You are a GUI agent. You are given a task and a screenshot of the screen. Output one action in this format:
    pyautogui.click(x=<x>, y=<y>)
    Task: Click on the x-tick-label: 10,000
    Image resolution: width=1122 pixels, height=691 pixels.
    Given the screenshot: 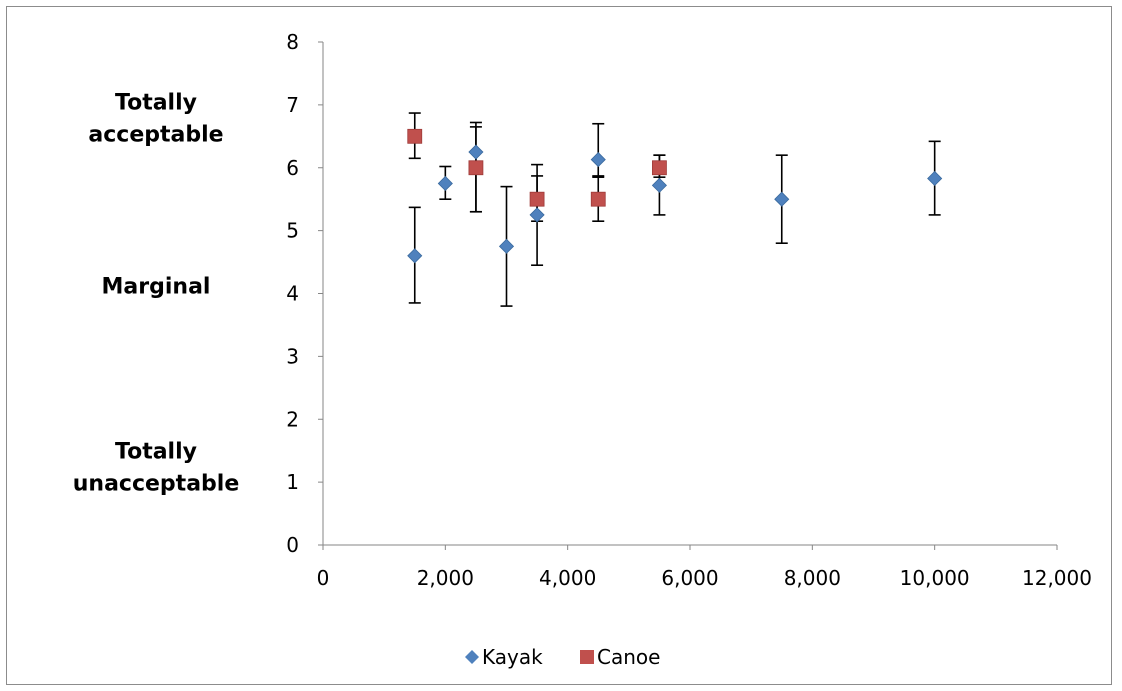 What is the action you would take?
    pyautogui.click(x=935, y=578)
    